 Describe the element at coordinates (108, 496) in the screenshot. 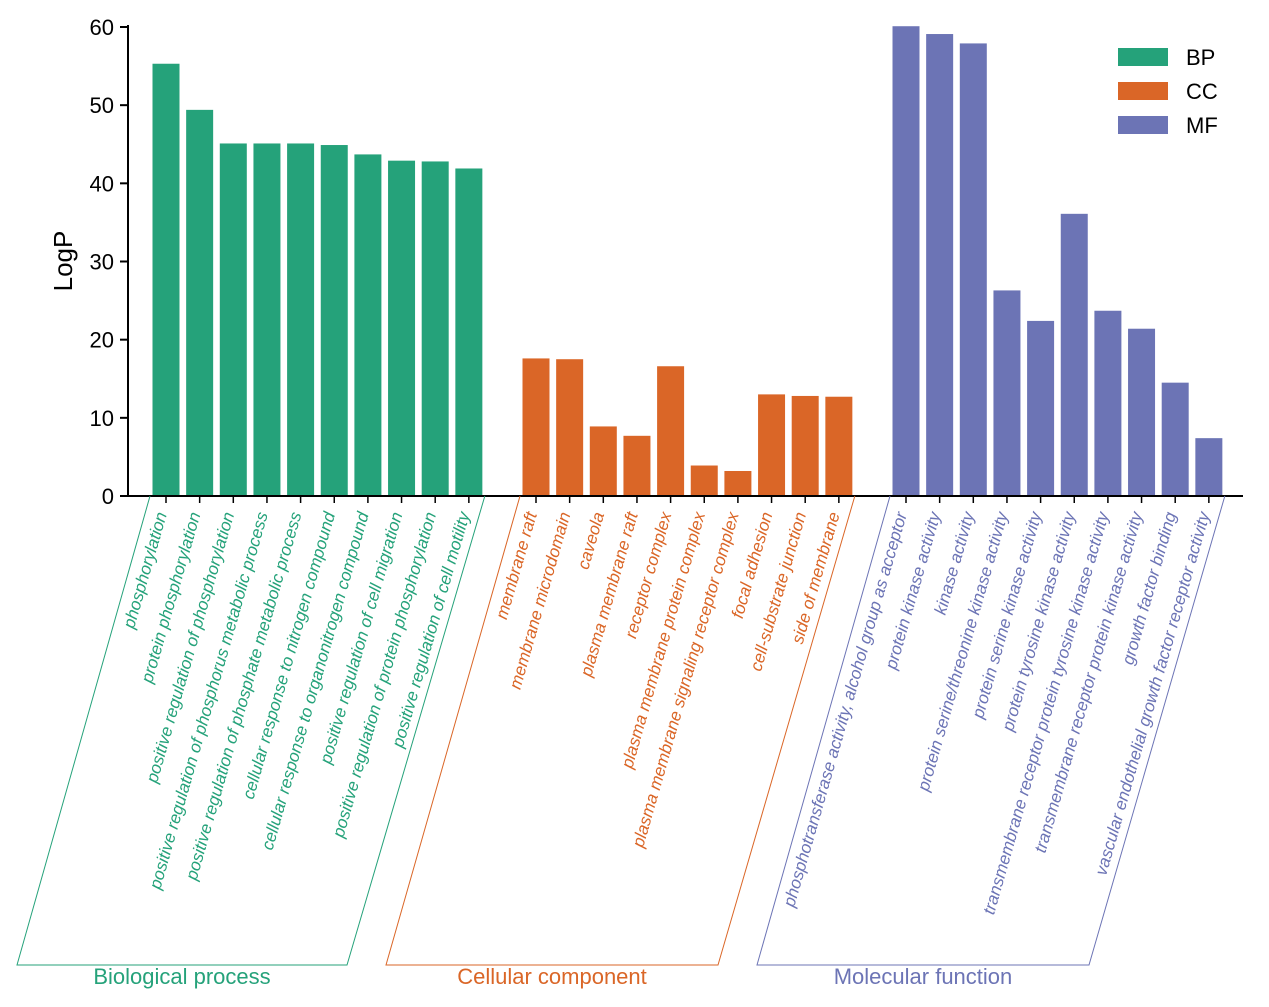

I see `y-tick-label: 0` at that location.